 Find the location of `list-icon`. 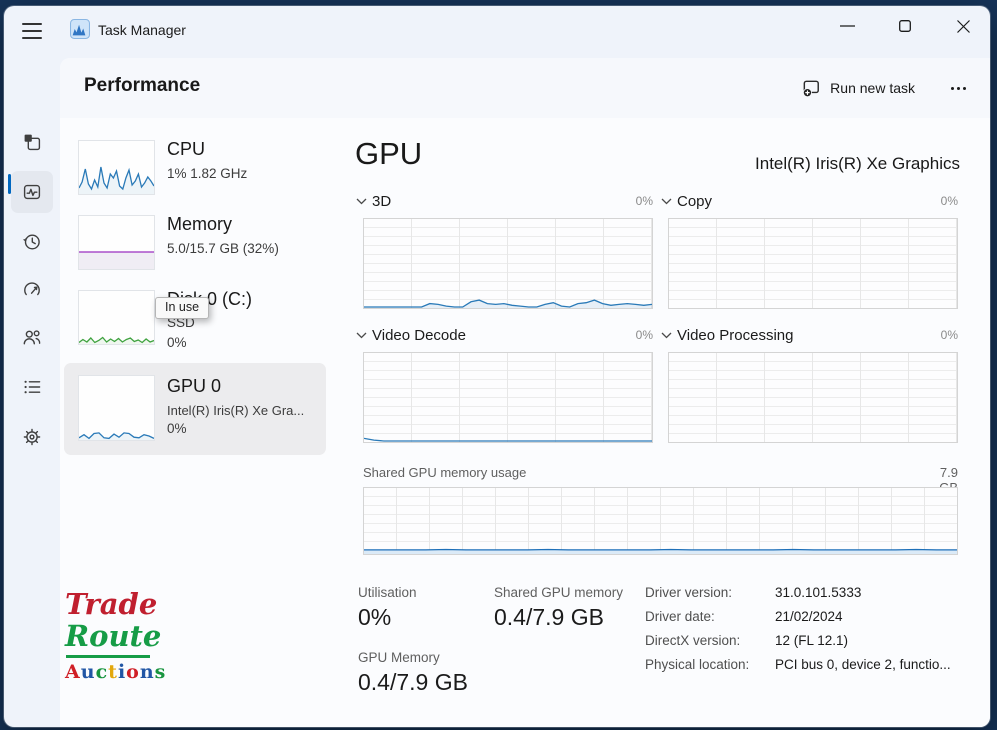

list-icon is located at coordinates (32, 387).